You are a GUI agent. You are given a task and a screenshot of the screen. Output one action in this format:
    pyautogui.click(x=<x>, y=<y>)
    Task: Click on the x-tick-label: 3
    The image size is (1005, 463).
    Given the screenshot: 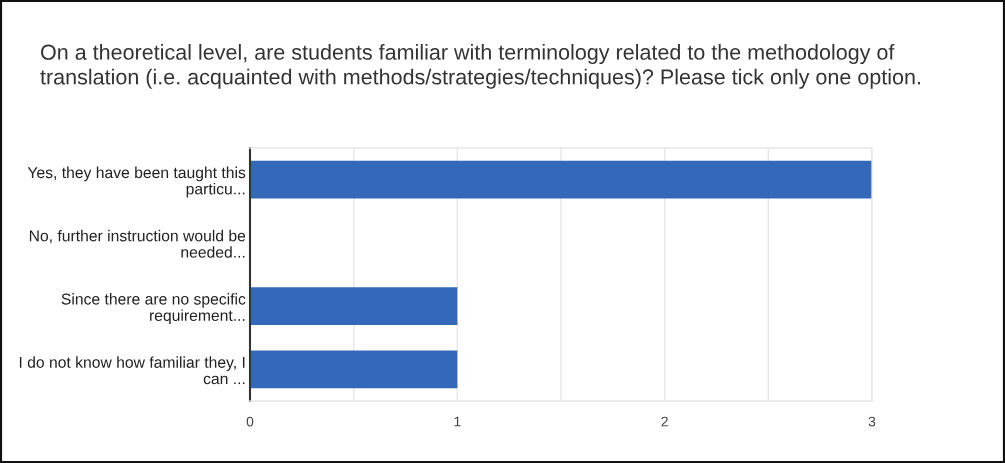 What is the action you would take?
    pyautogui.click(x=872, y=421)
    